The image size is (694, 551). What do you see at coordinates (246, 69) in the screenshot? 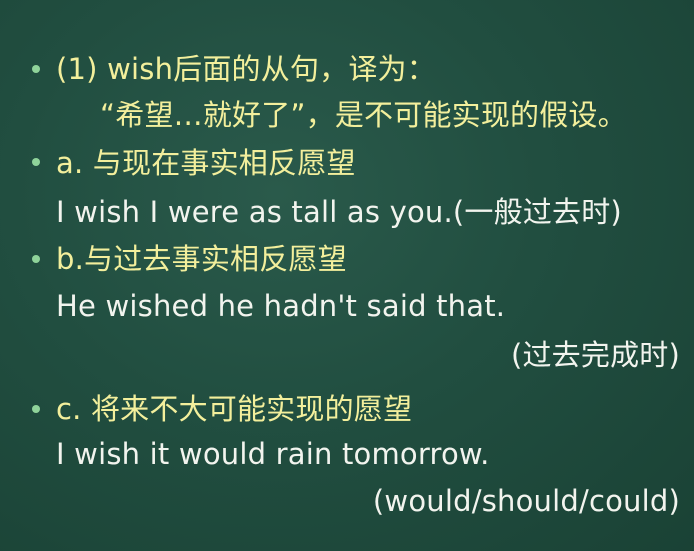
I see `rule-1-heading: (1) wish后面的从句，译为：` at bounding box center [246, 69].